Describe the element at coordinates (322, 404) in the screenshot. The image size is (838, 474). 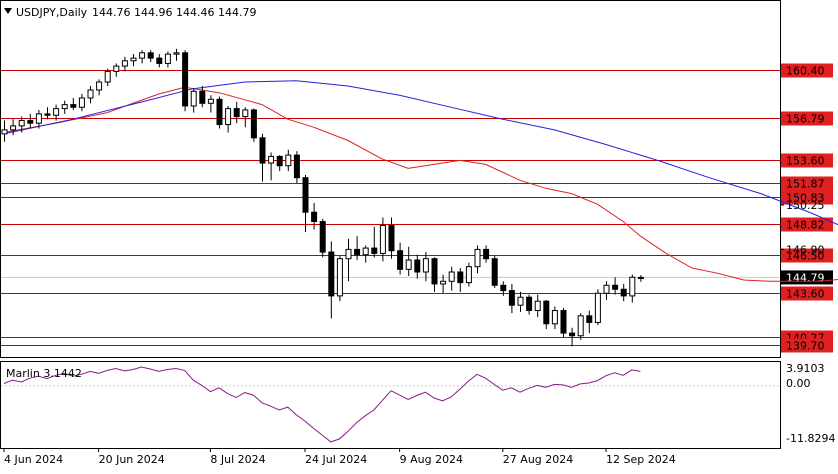
I see `oscillator-line` at that location.